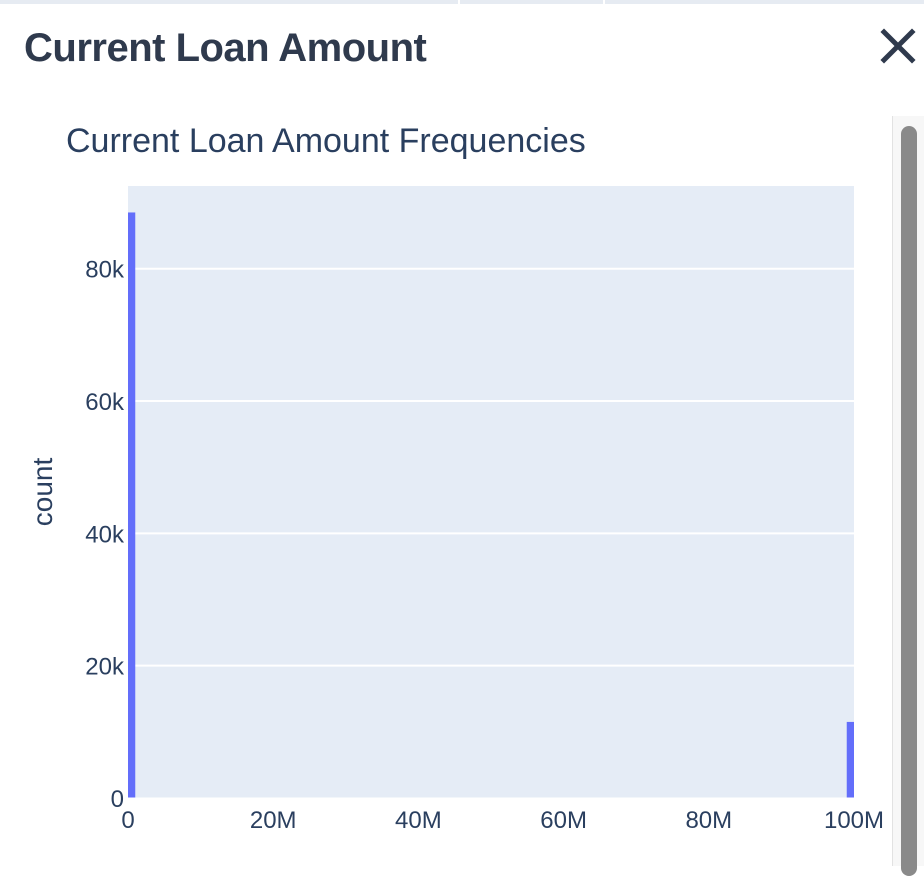  What do you see at coordinates (127, 820) in the screenshot?
I see `x-tick-label: 0` at bounding box center [127, 820].